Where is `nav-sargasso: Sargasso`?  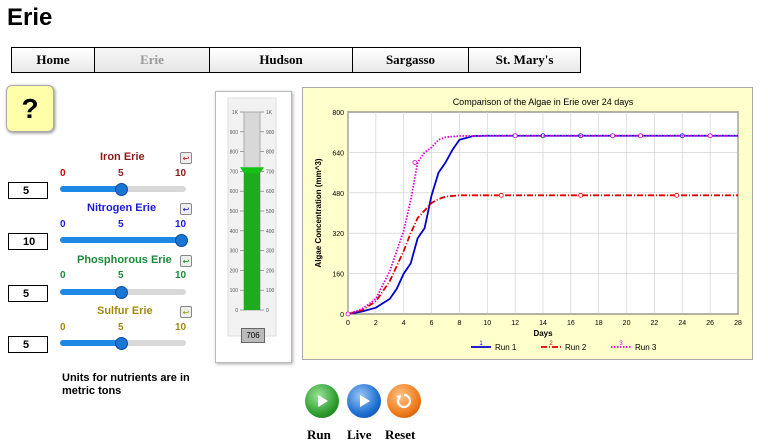
nav-sargasso: Sargasso is located at coordinates (410, 60).